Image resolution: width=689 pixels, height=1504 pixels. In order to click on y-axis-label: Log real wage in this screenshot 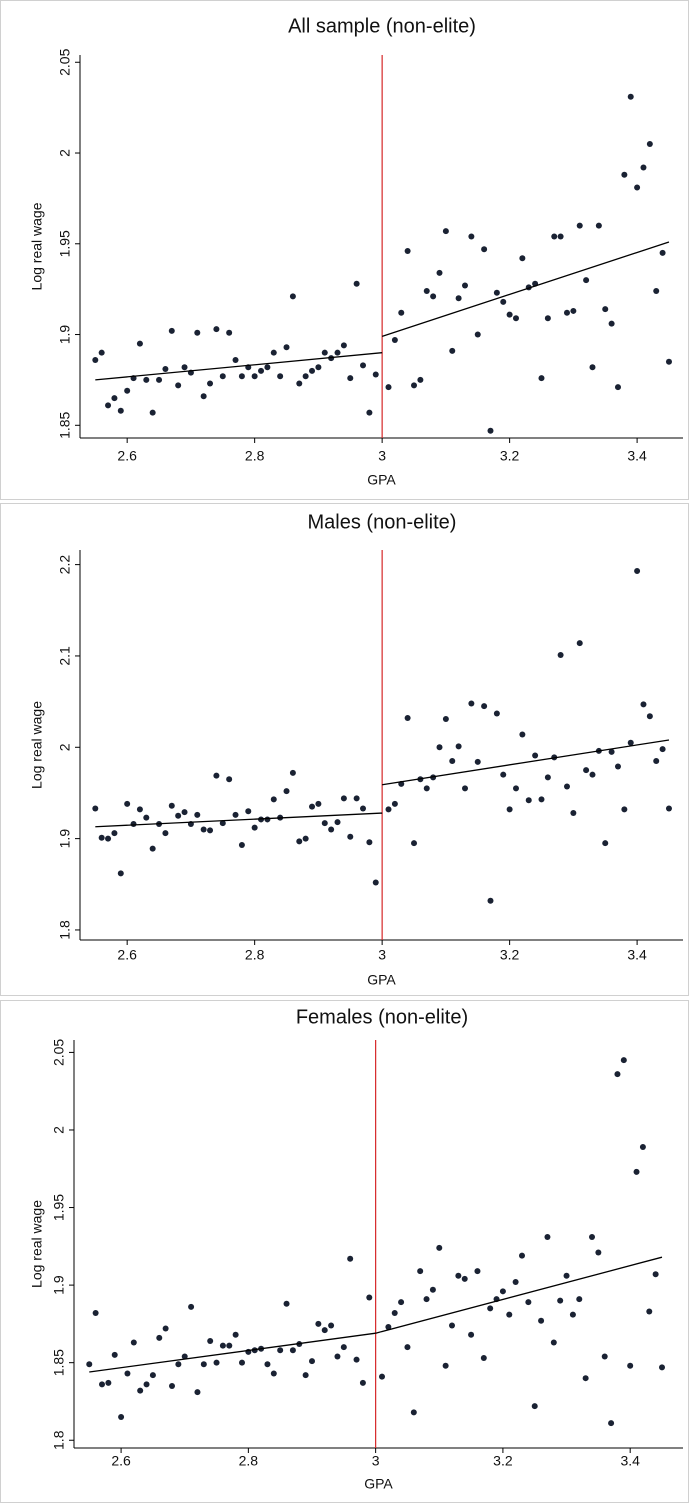, I will do `click(37, 246)`.